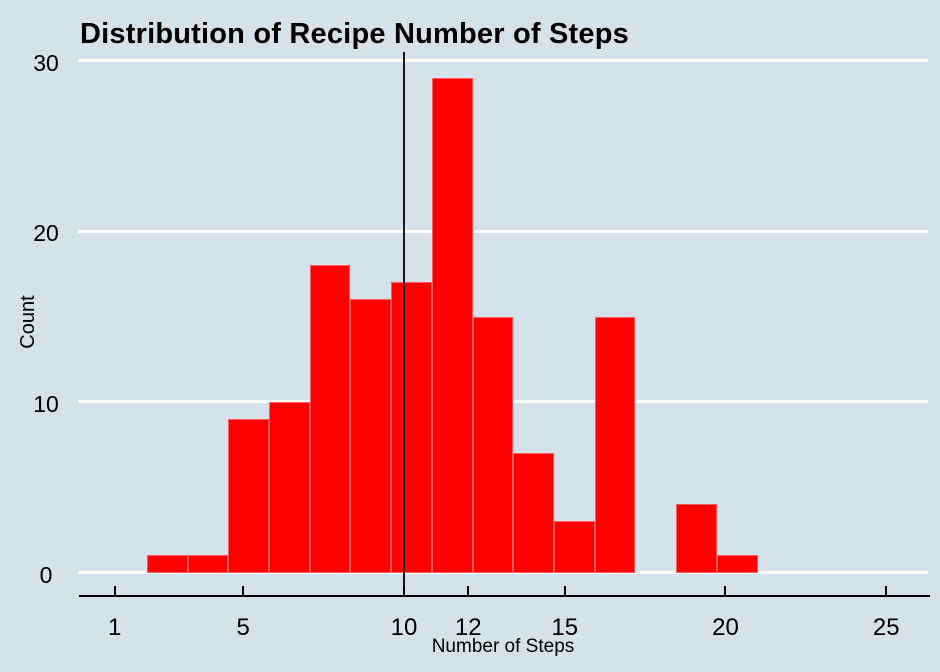  Describe the element at coordinates (503, 646) in the screenshot. I see `x-axis-title: Number of Steps` at that location.